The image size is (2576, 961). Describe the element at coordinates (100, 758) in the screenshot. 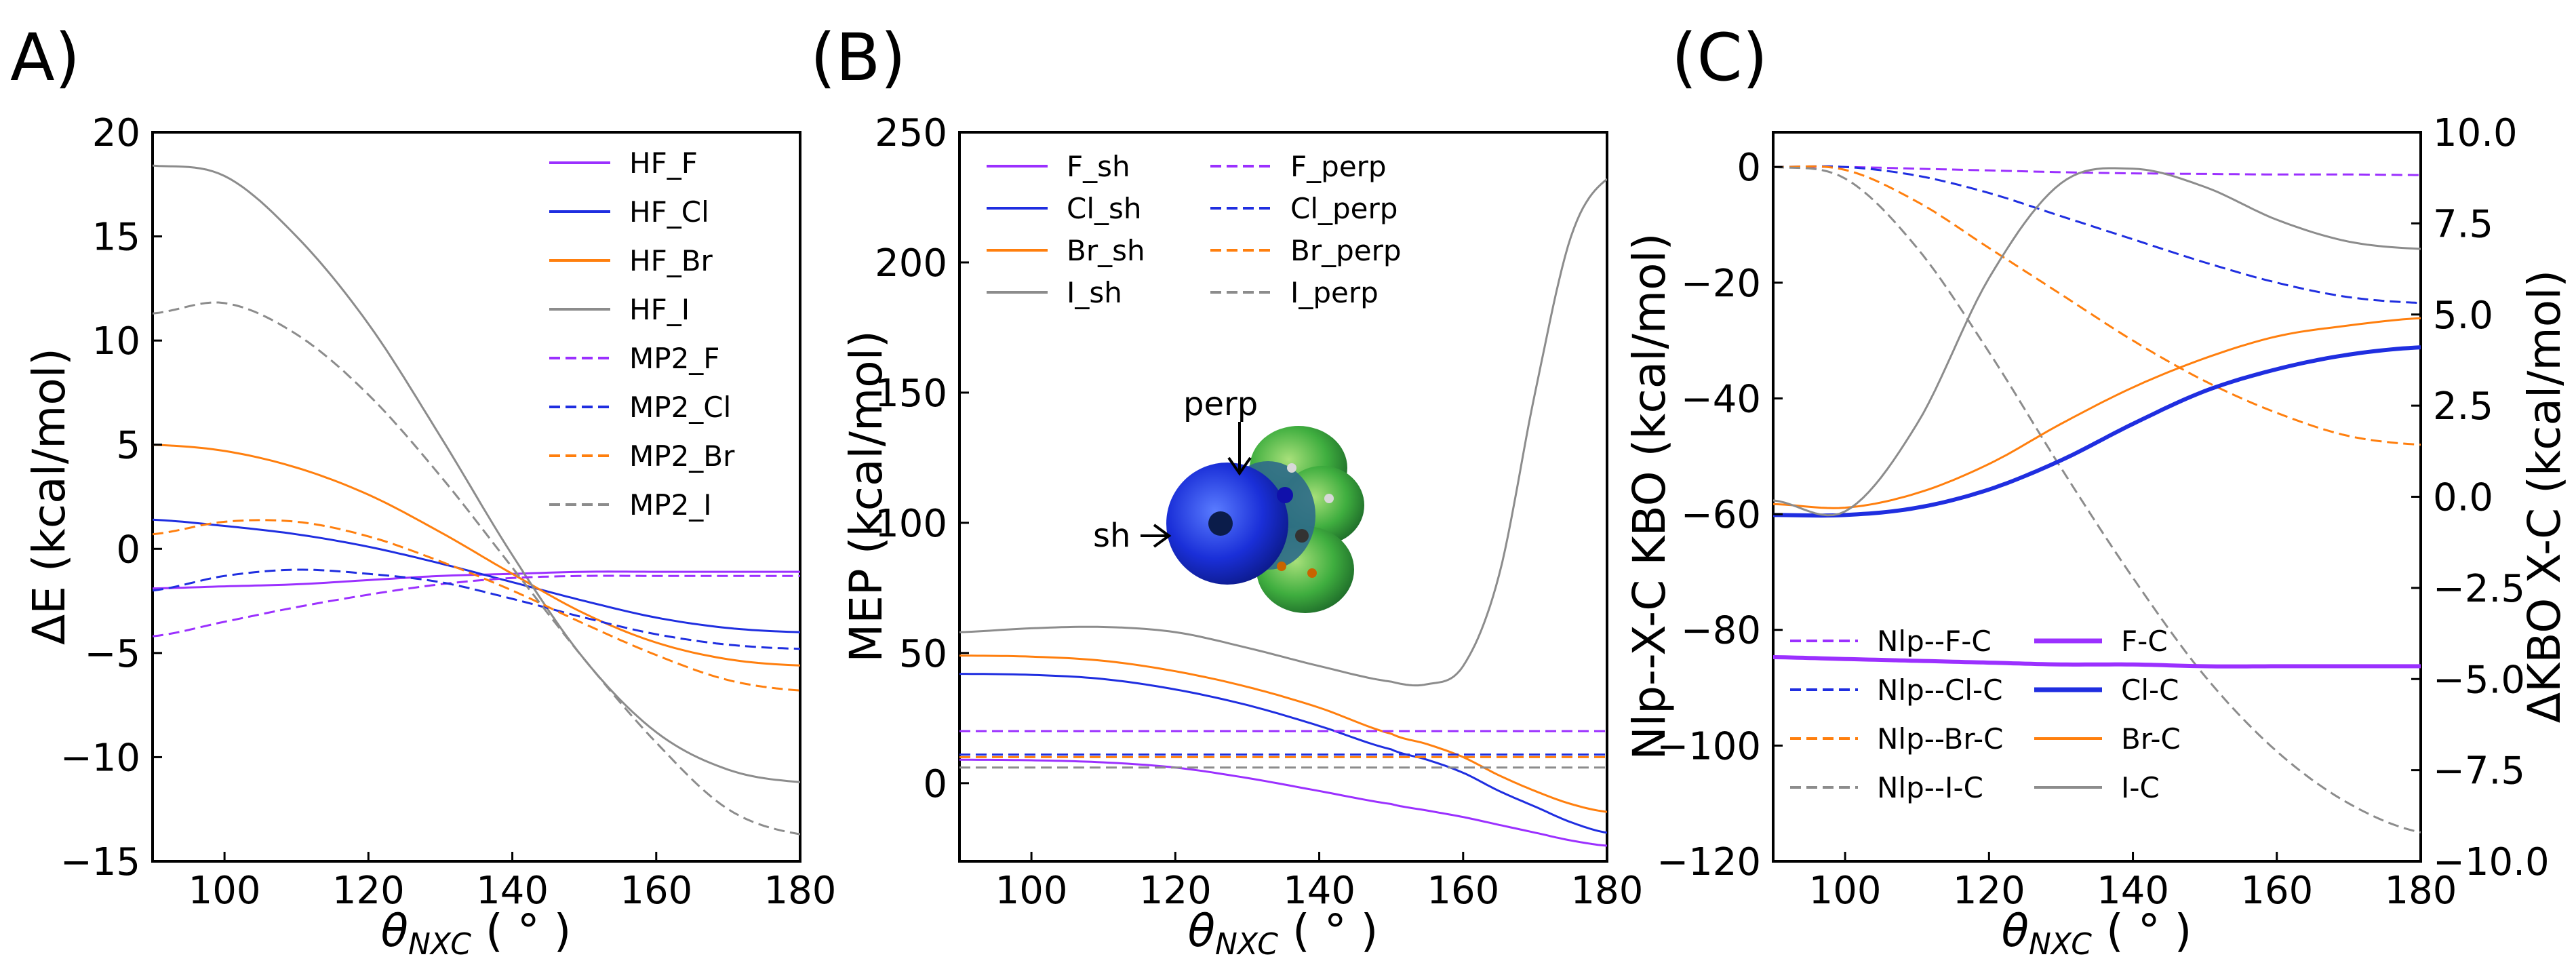

I see `y-tick-label: −10` at that location.